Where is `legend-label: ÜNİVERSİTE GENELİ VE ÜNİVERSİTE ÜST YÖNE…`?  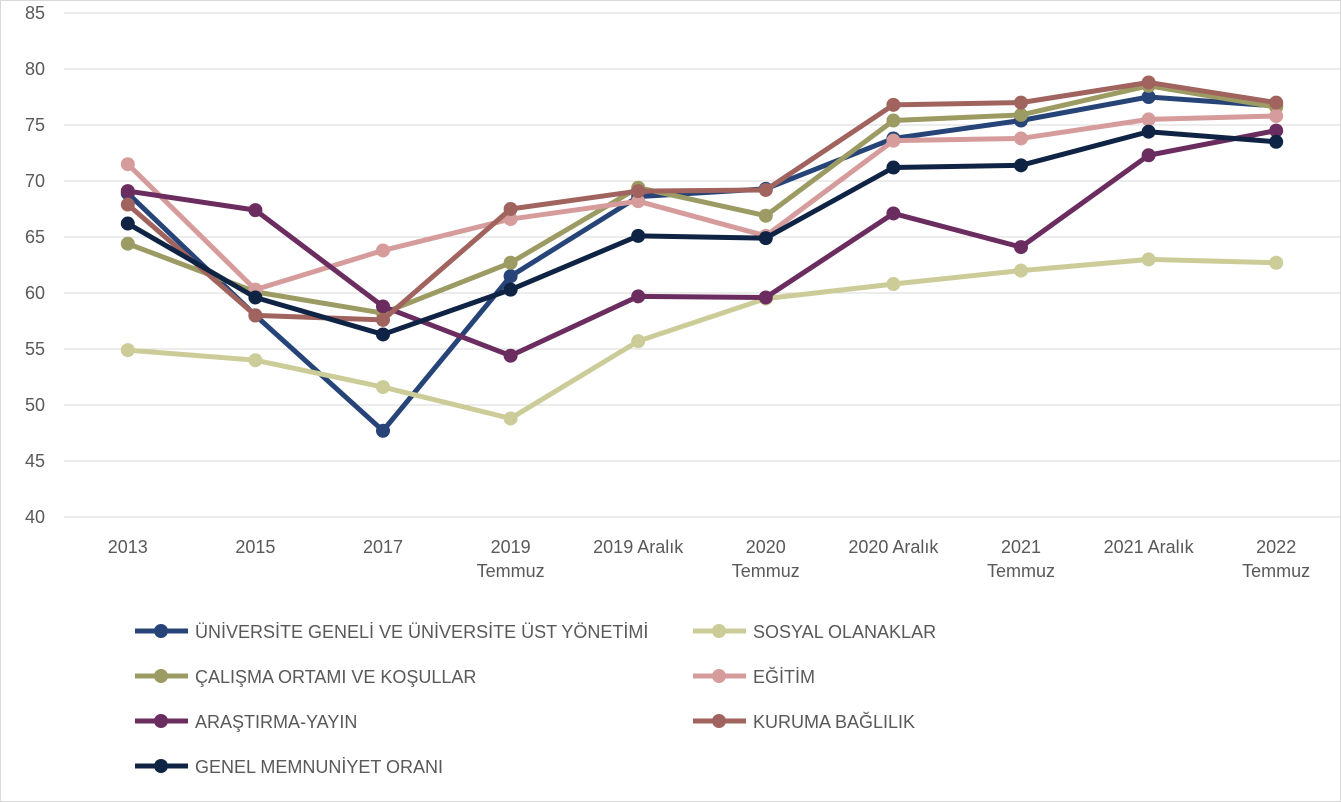 legend-label: ÜNİVERSİTE GENELİ VE ÜNİVERSİTE ÜST YÖNE… is located at coordinates (421, 632).